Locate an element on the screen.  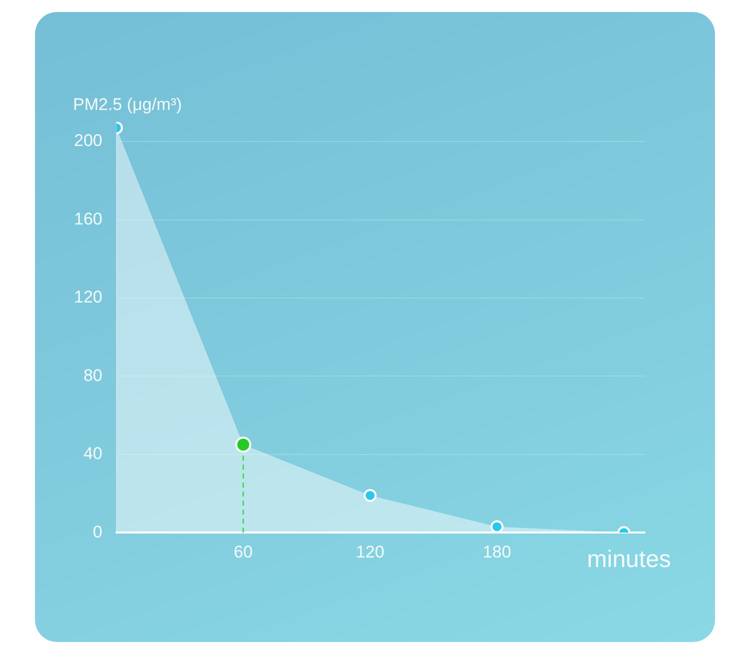
y-tick-label: 0 is located at coordinates (97, 532).